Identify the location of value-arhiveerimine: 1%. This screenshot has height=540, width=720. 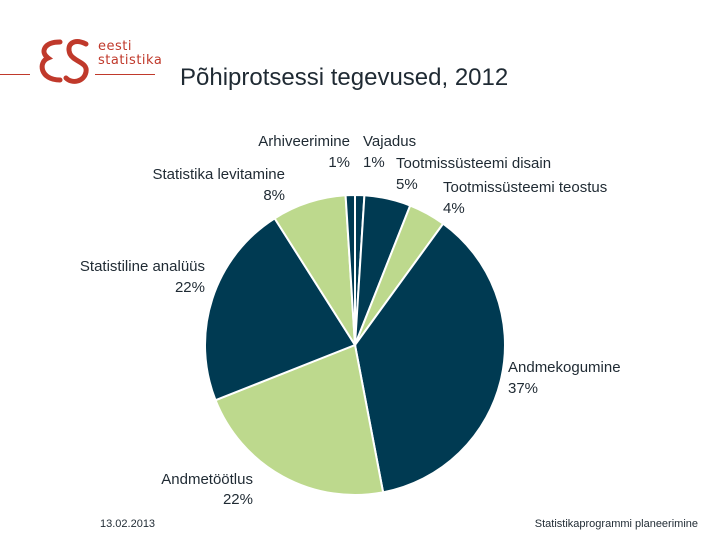
(339, 162).